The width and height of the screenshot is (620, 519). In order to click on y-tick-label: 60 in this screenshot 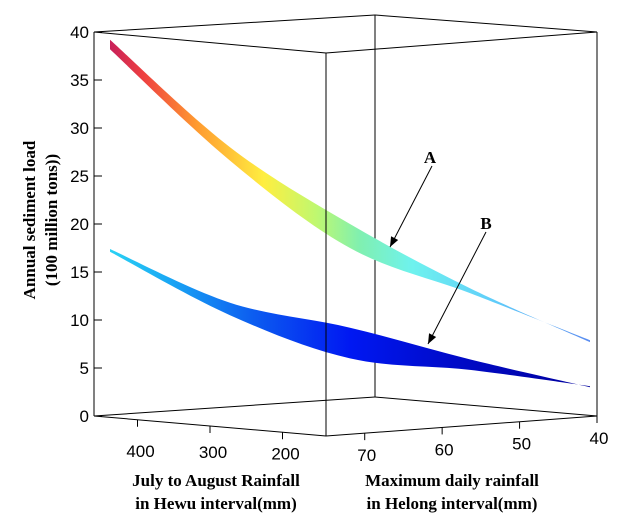, I will do `click(444, 449)`.